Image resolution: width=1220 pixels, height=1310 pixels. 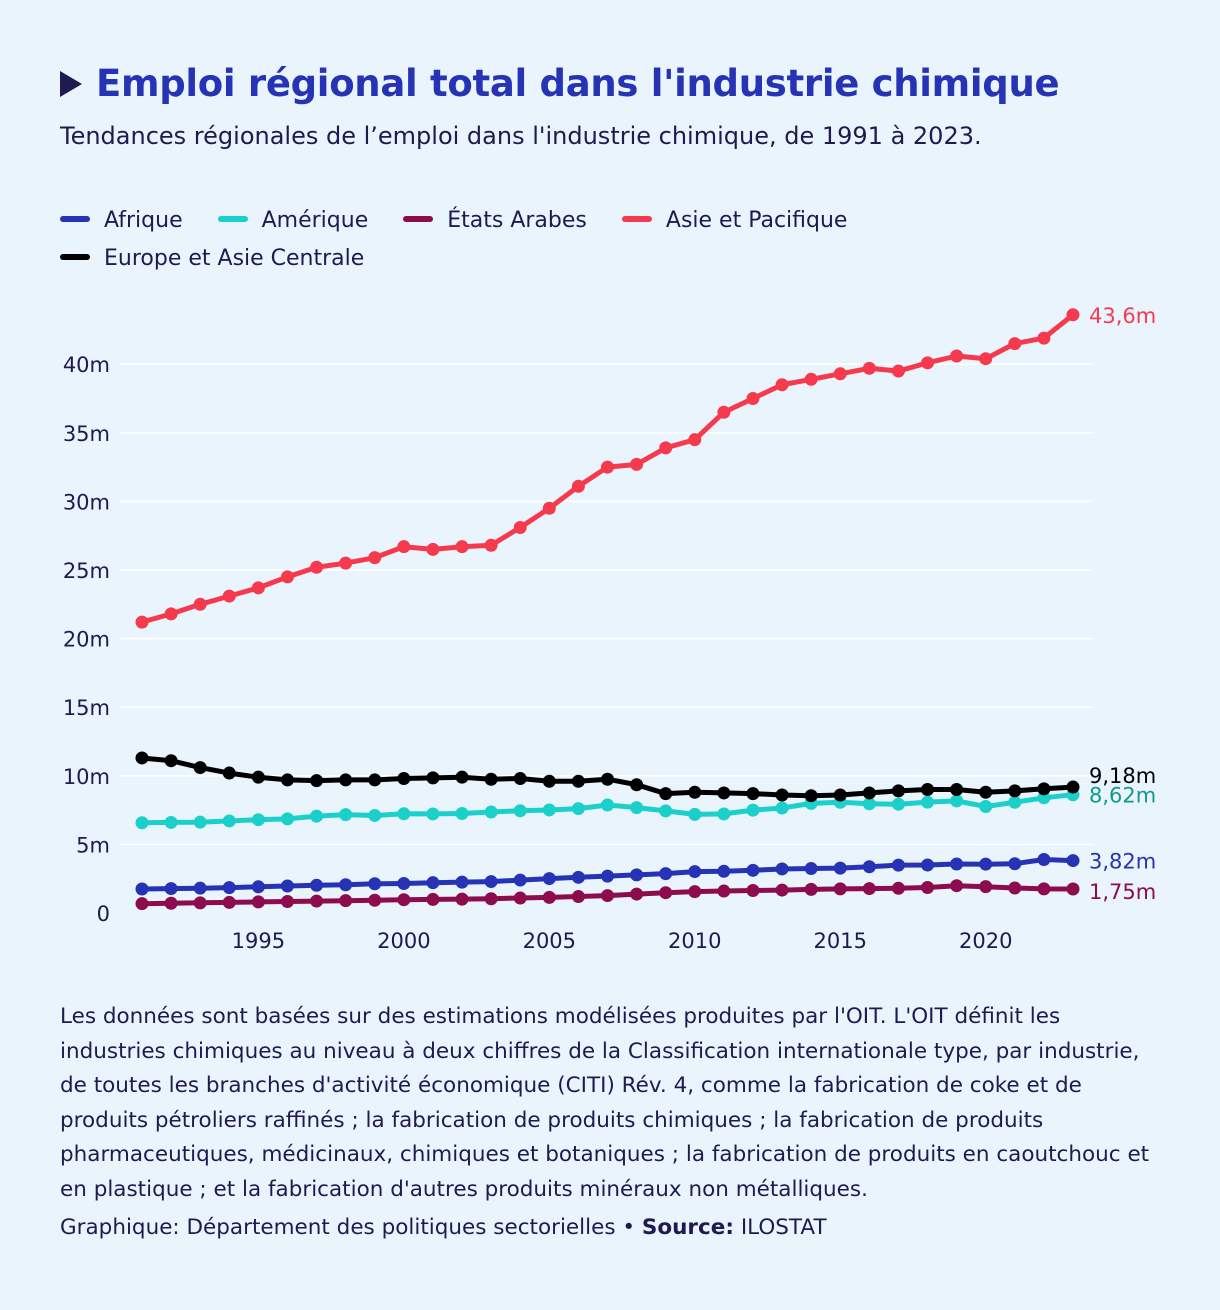 What do you see at coordinates (783, 1227) in the screenshot?
I see `source-value: ILOSTAT` at bounding box center [783, 1227].